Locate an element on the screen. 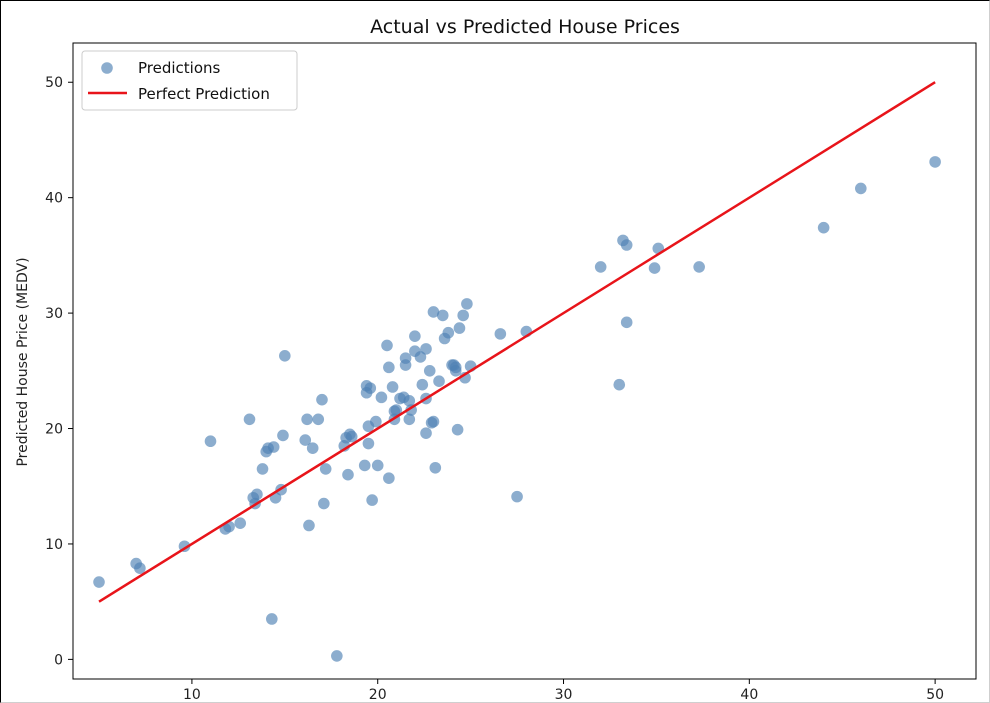 The image size is (990, 703). y-axis-ticks: 0 10 20 30 40 50 is located at coordinates (59, 371).